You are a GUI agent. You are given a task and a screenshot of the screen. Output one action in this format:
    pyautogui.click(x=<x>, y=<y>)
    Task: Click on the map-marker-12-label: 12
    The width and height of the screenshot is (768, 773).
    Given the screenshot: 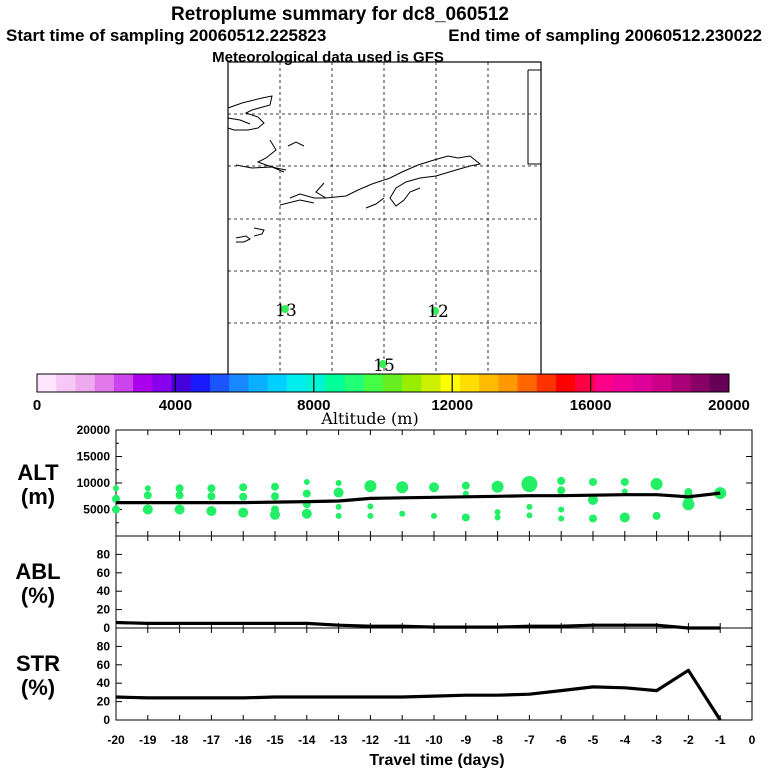 What is the action you would take?
    pyautogui.click(x=438, y=312)
    